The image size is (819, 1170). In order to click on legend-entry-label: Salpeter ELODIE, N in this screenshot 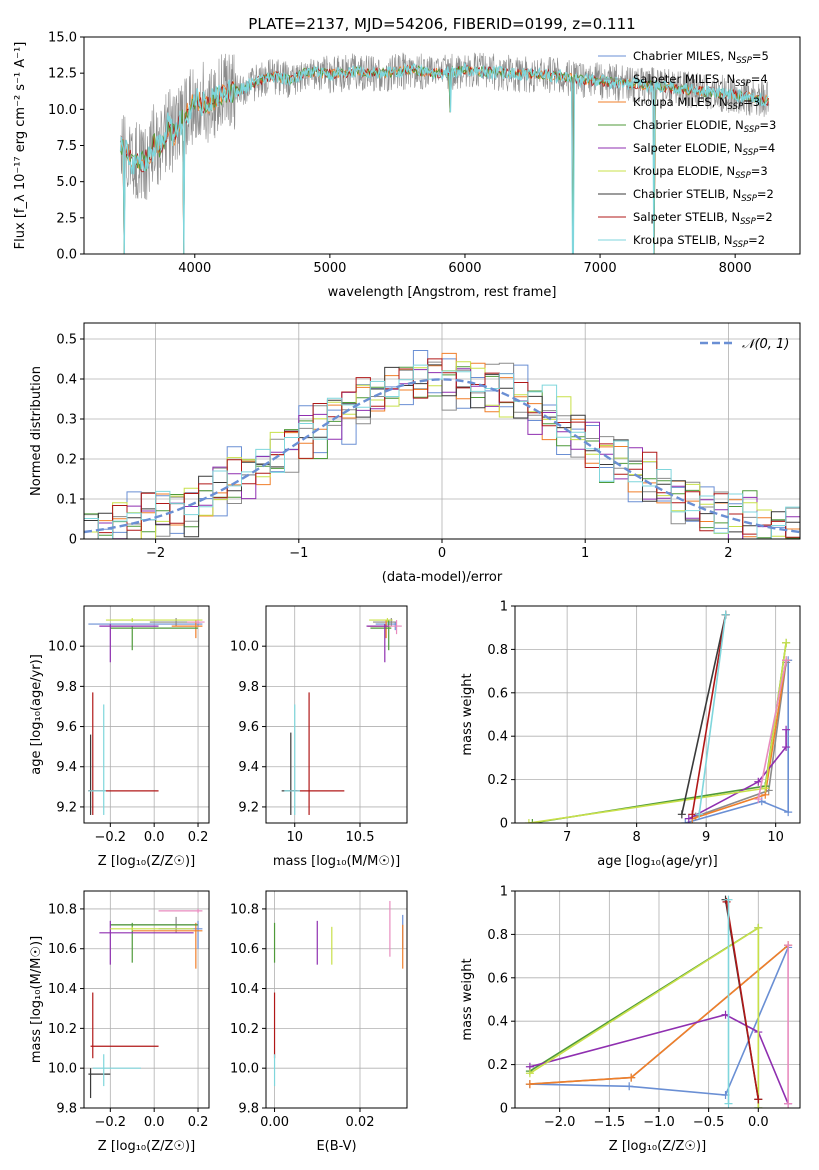, I will do `click(688, 148)`.